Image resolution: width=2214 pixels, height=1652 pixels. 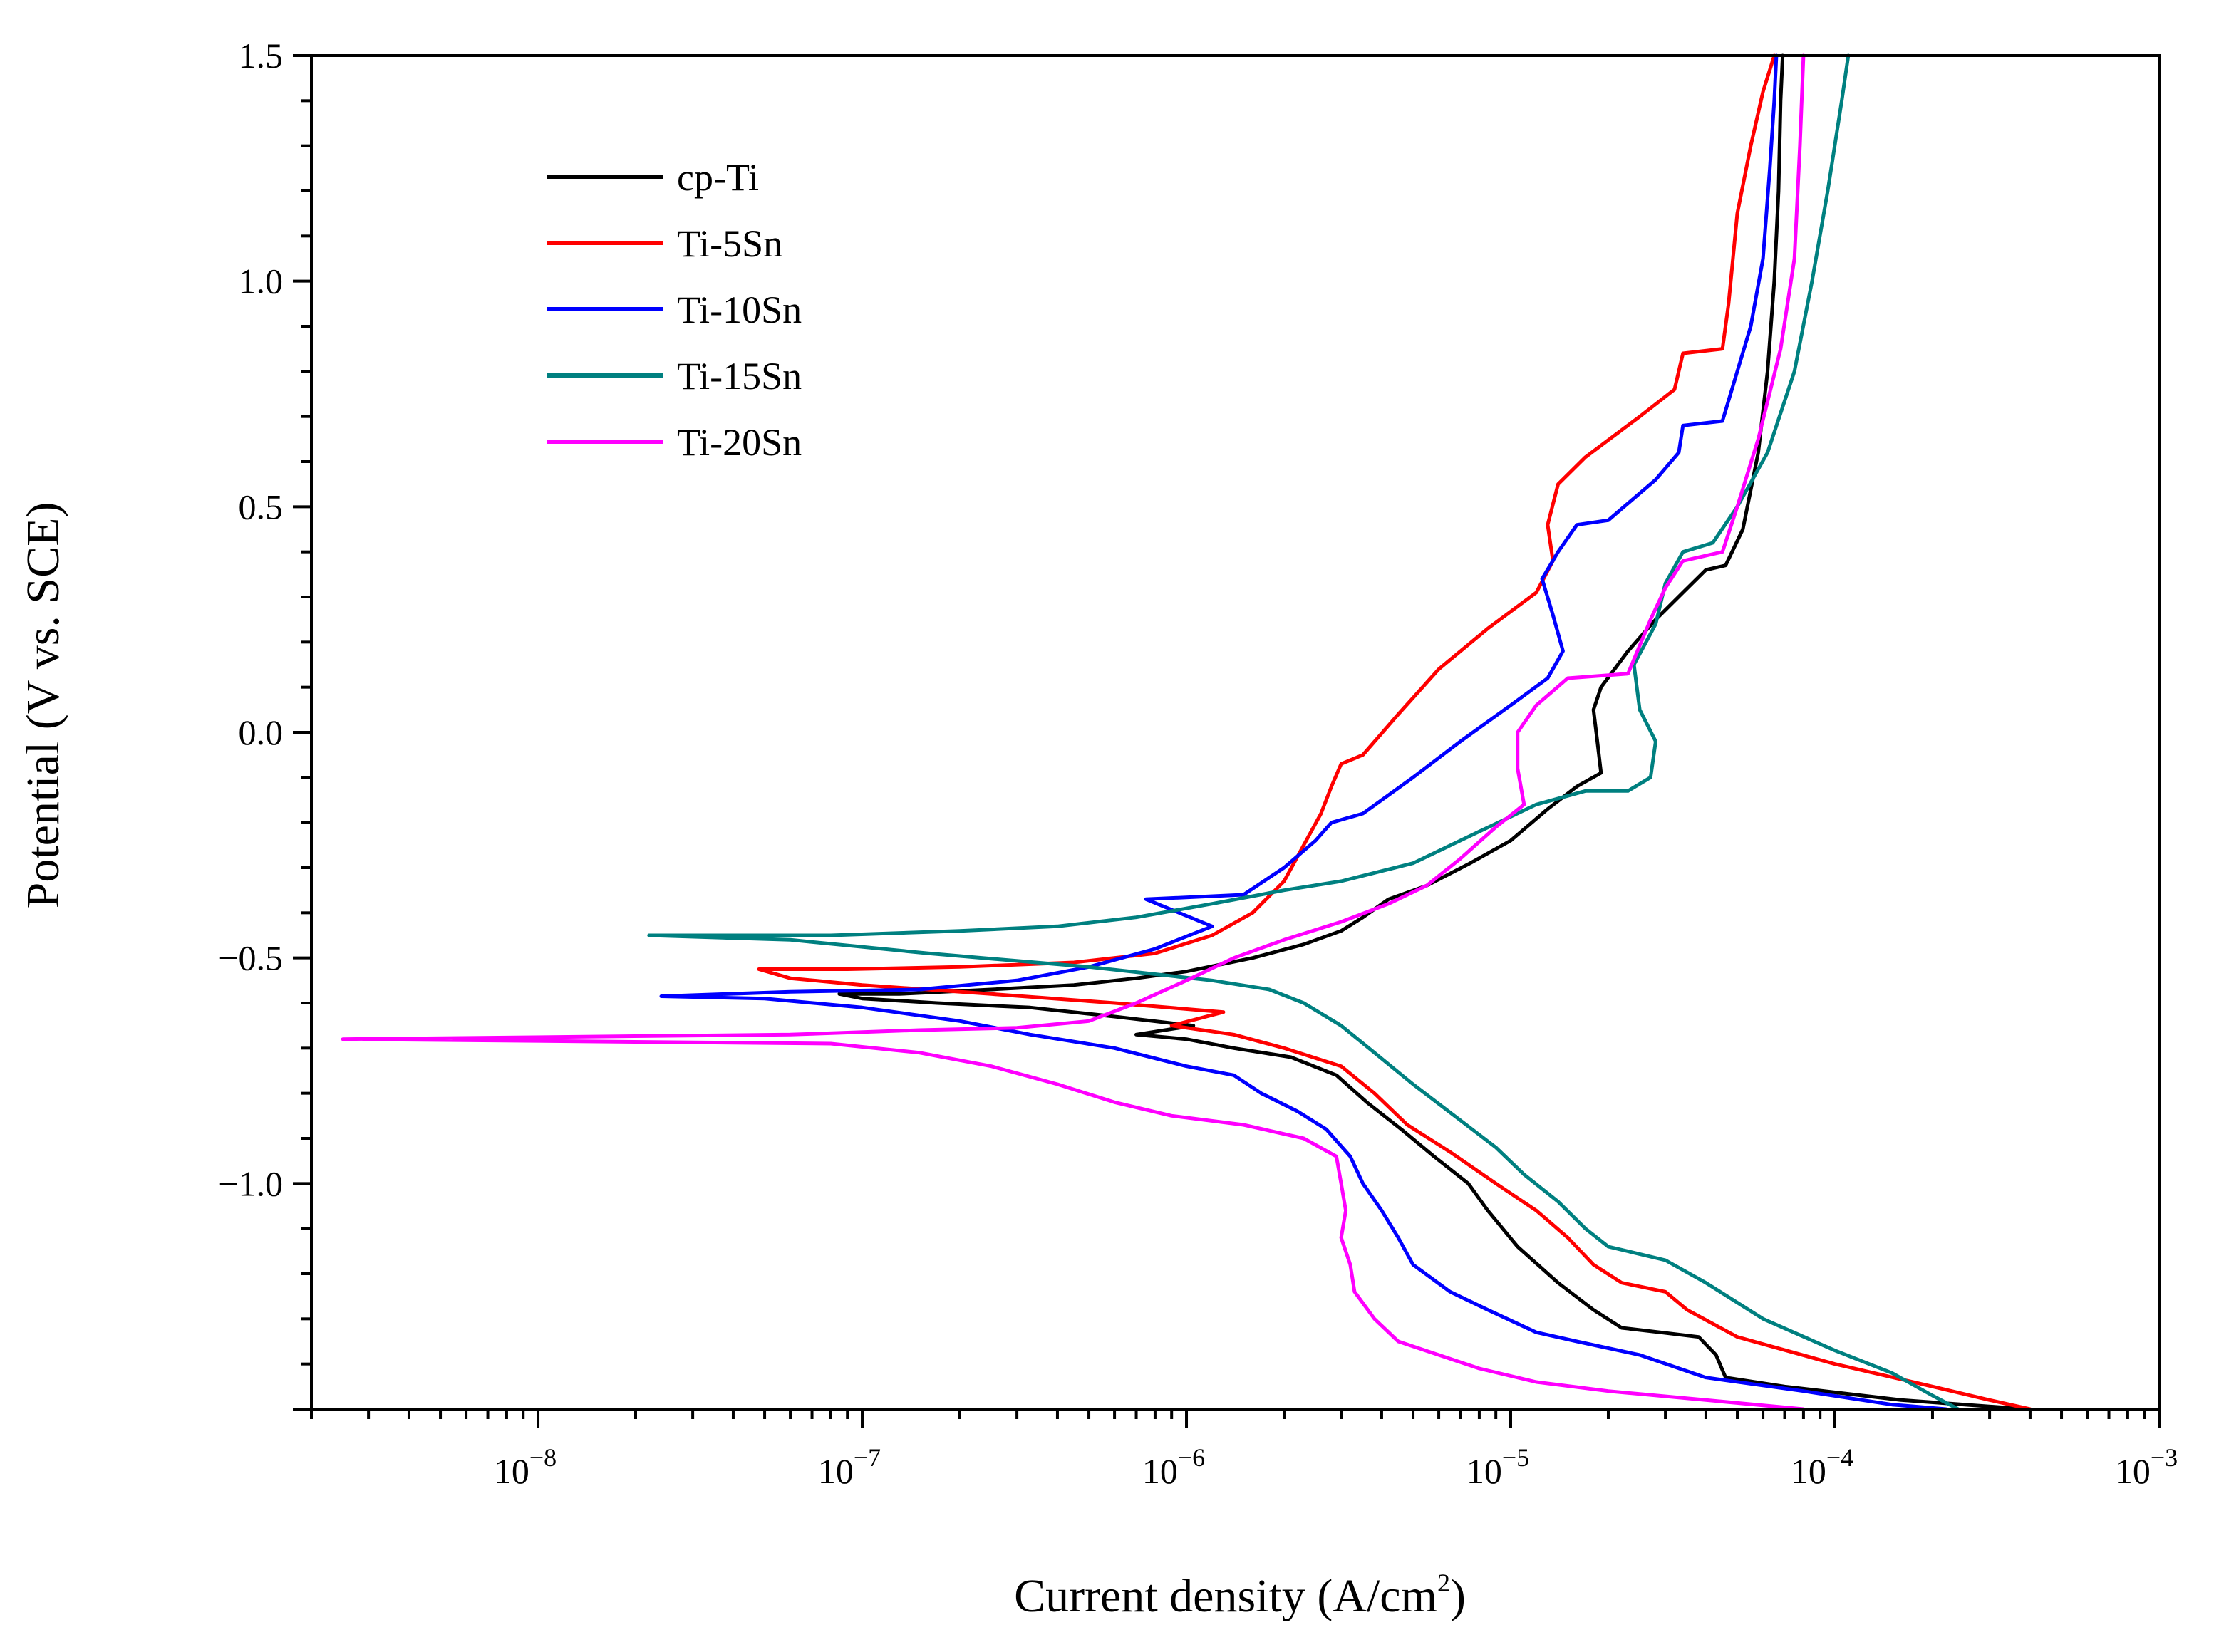 I want to click on x-tick-exponent: −4, so click(x=1839, y=1457).